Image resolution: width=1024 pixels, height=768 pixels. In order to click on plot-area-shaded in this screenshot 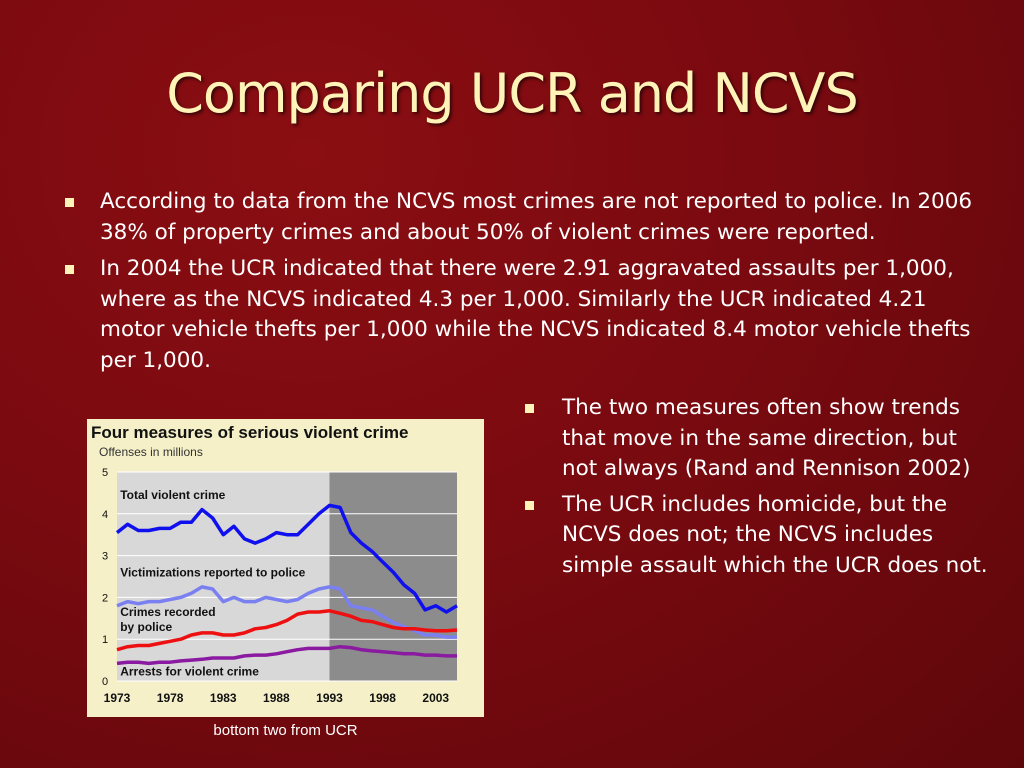, I will do `click(393, 576)`.